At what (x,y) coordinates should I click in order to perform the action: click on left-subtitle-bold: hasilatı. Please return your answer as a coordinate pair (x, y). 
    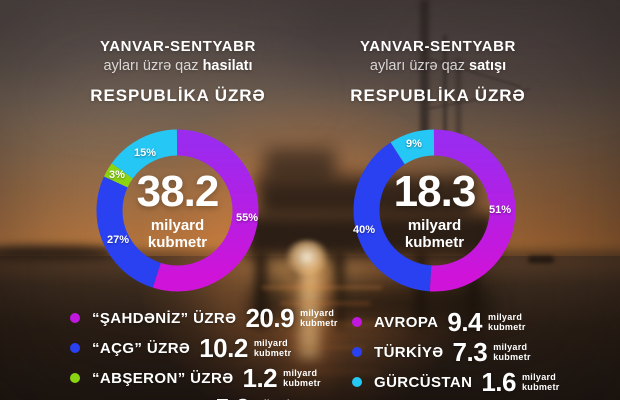
    Looking at the image, I should click on (227, 66).